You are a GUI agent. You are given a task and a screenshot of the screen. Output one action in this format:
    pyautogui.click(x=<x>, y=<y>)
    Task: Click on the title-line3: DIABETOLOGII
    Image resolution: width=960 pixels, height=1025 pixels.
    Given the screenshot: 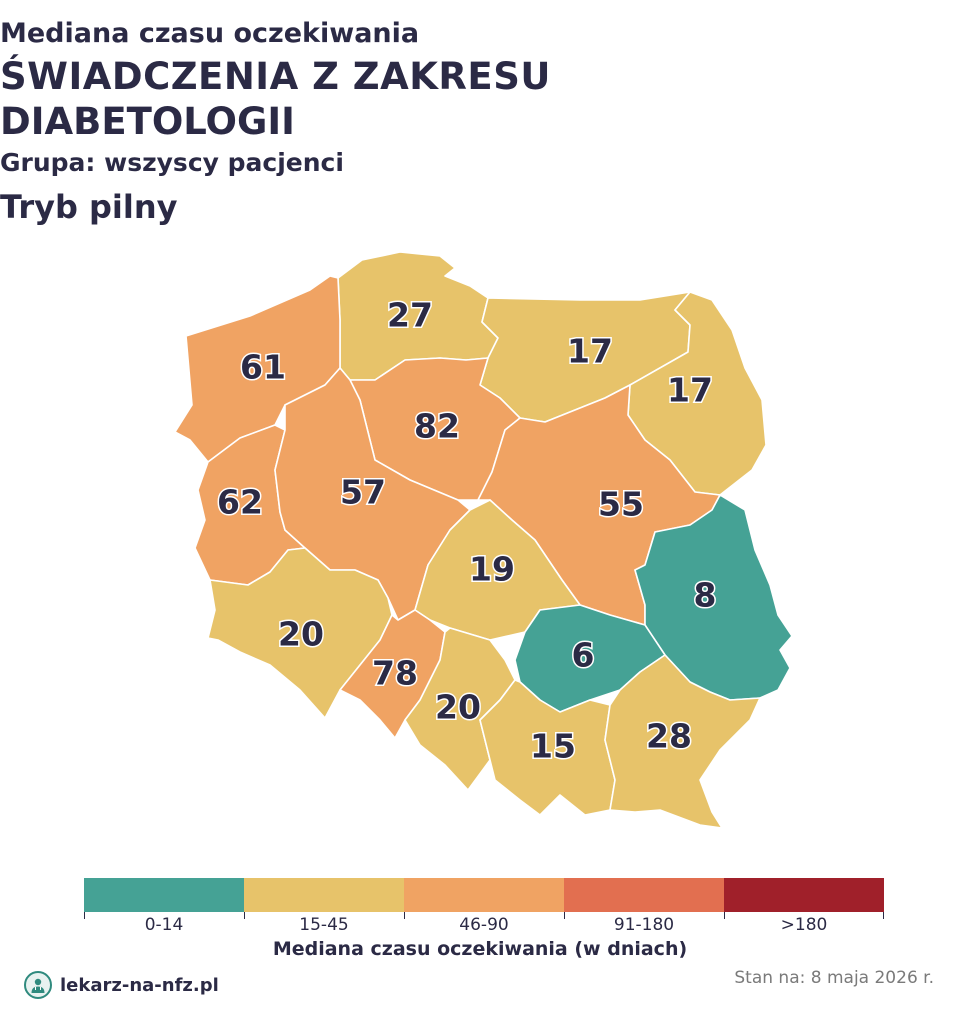 What is the action you would take?
    pyautogui.click(x=147, y=121)
    